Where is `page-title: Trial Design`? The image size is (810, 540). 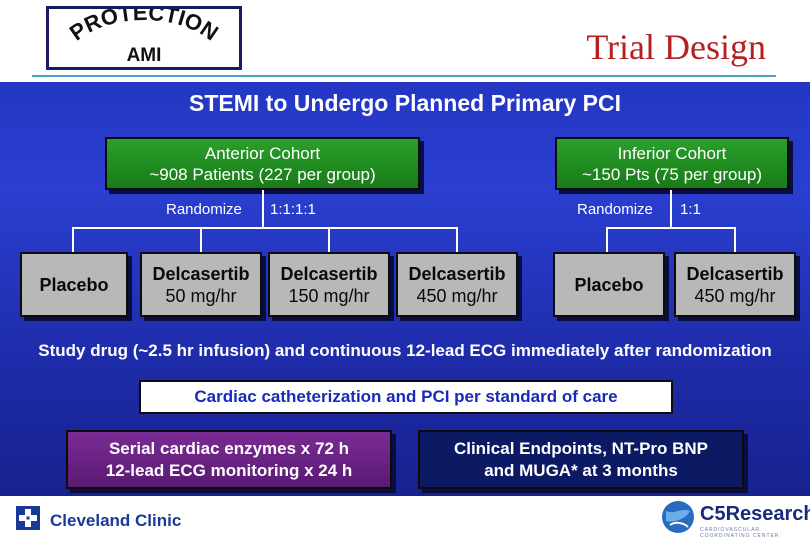 page-title: Trial Design is located at coordinates (676, 47).